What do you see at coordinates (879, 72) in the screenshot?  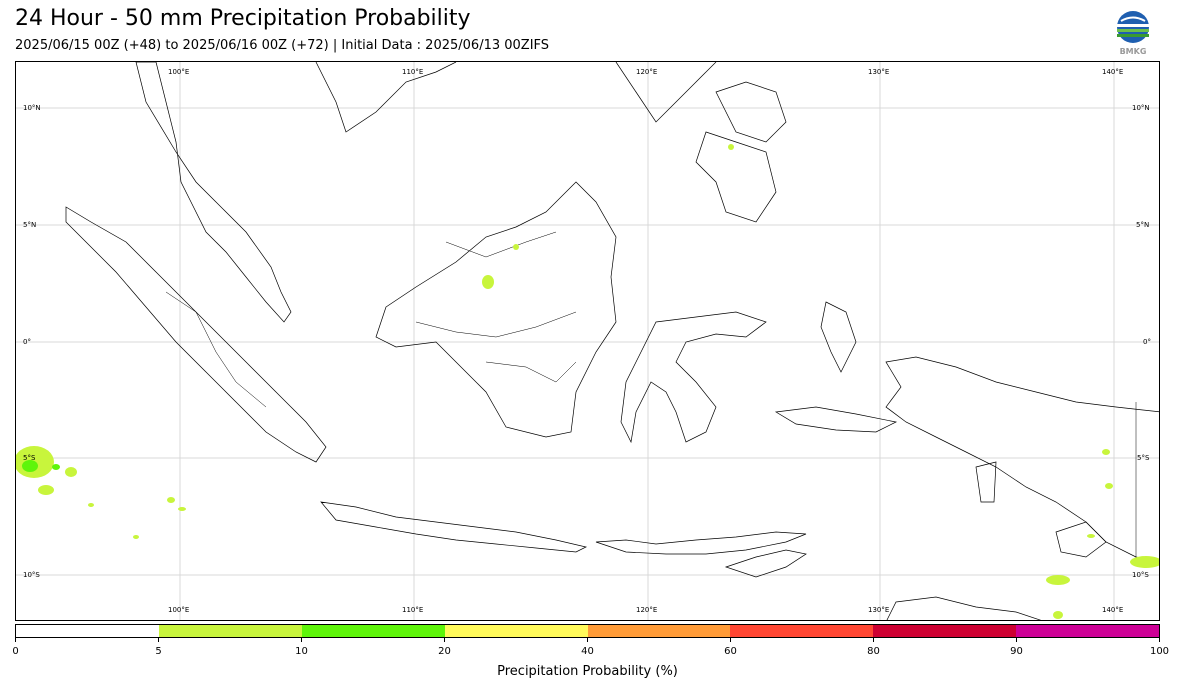 I see `lon-label-top: 130°E` at bounding box center [879, 72].